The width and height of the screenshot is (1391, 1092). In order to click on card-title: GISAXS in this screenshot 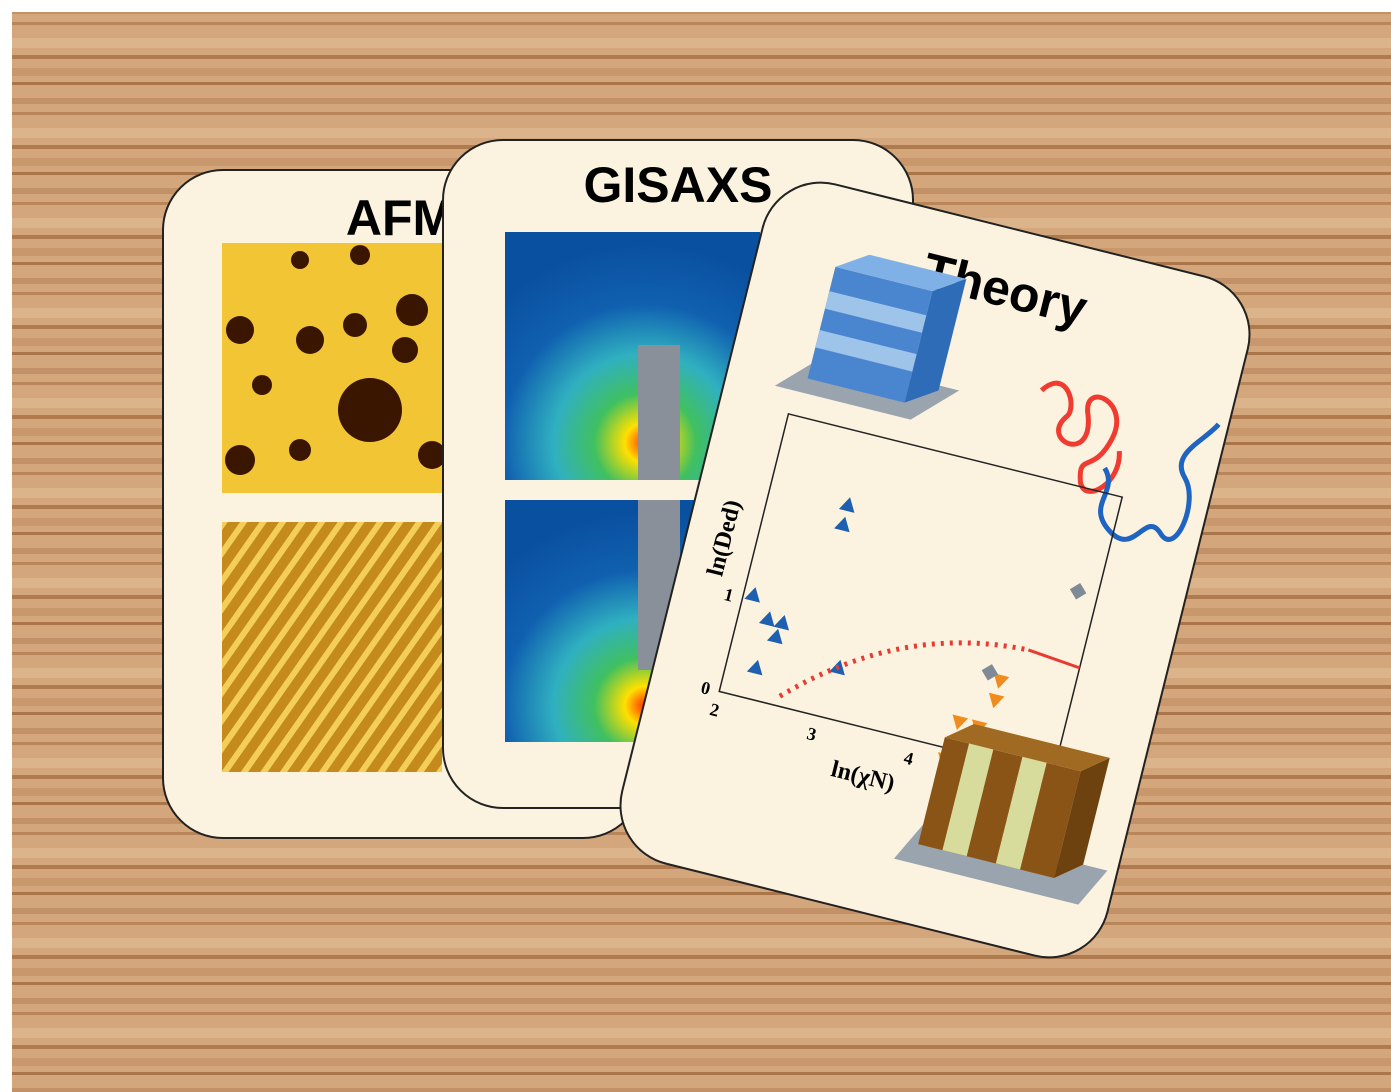, I will do `click(678, 185)`.